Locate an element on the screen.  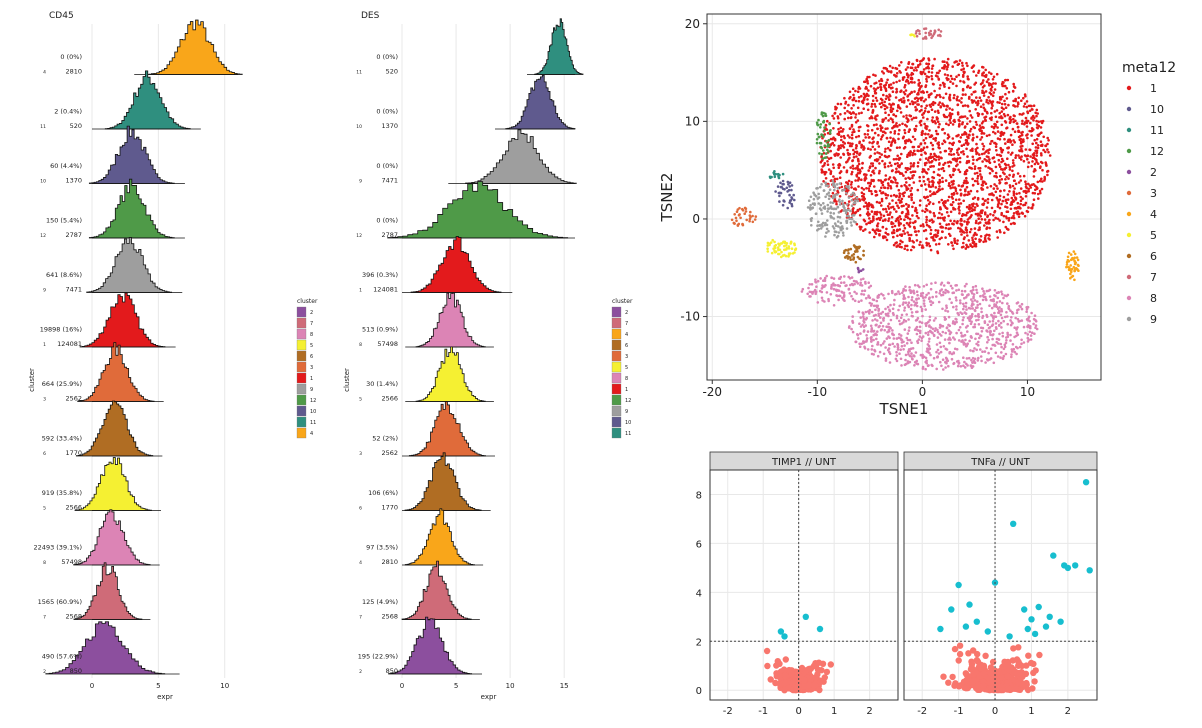
legend-label-12: 12 is located at coordinates (628, 401).